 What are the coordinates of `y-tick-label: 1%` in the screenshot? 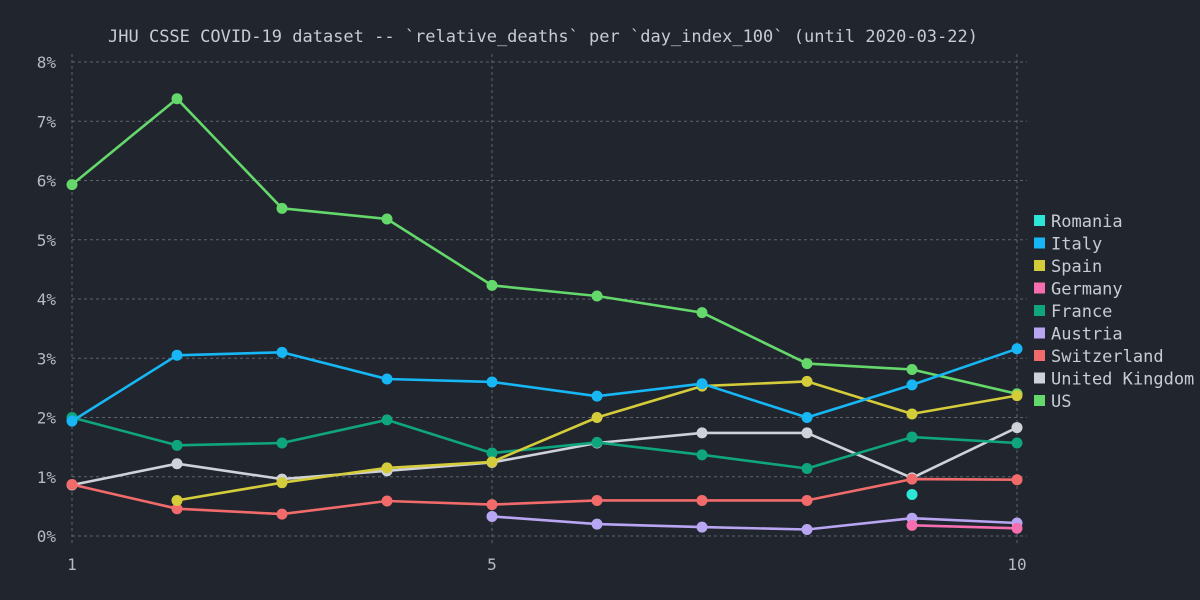 It's located at (47, 477).